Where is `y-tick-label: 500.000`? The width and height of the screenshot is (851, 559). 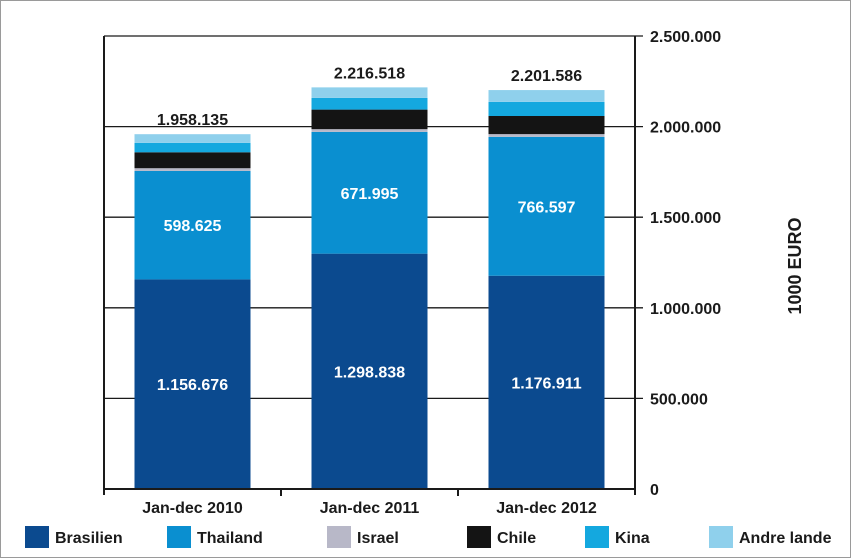 y-tick-label: 500.000 is located at coordinates (679, 399).